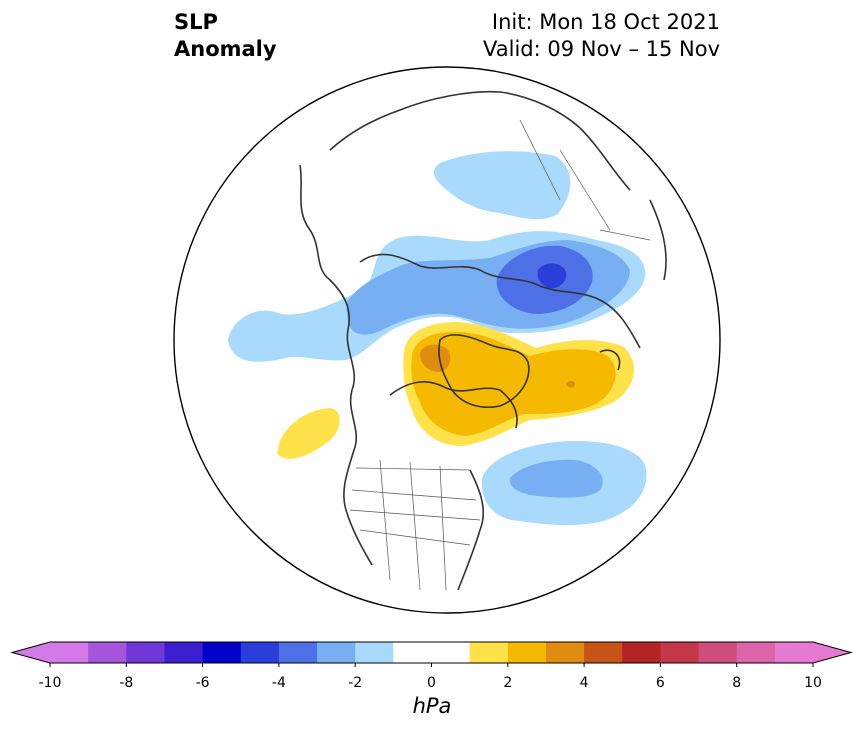 The width and height of the screenshot is (863, 732). I want to click on anomaly-pos-3-core, so click(435, 358).